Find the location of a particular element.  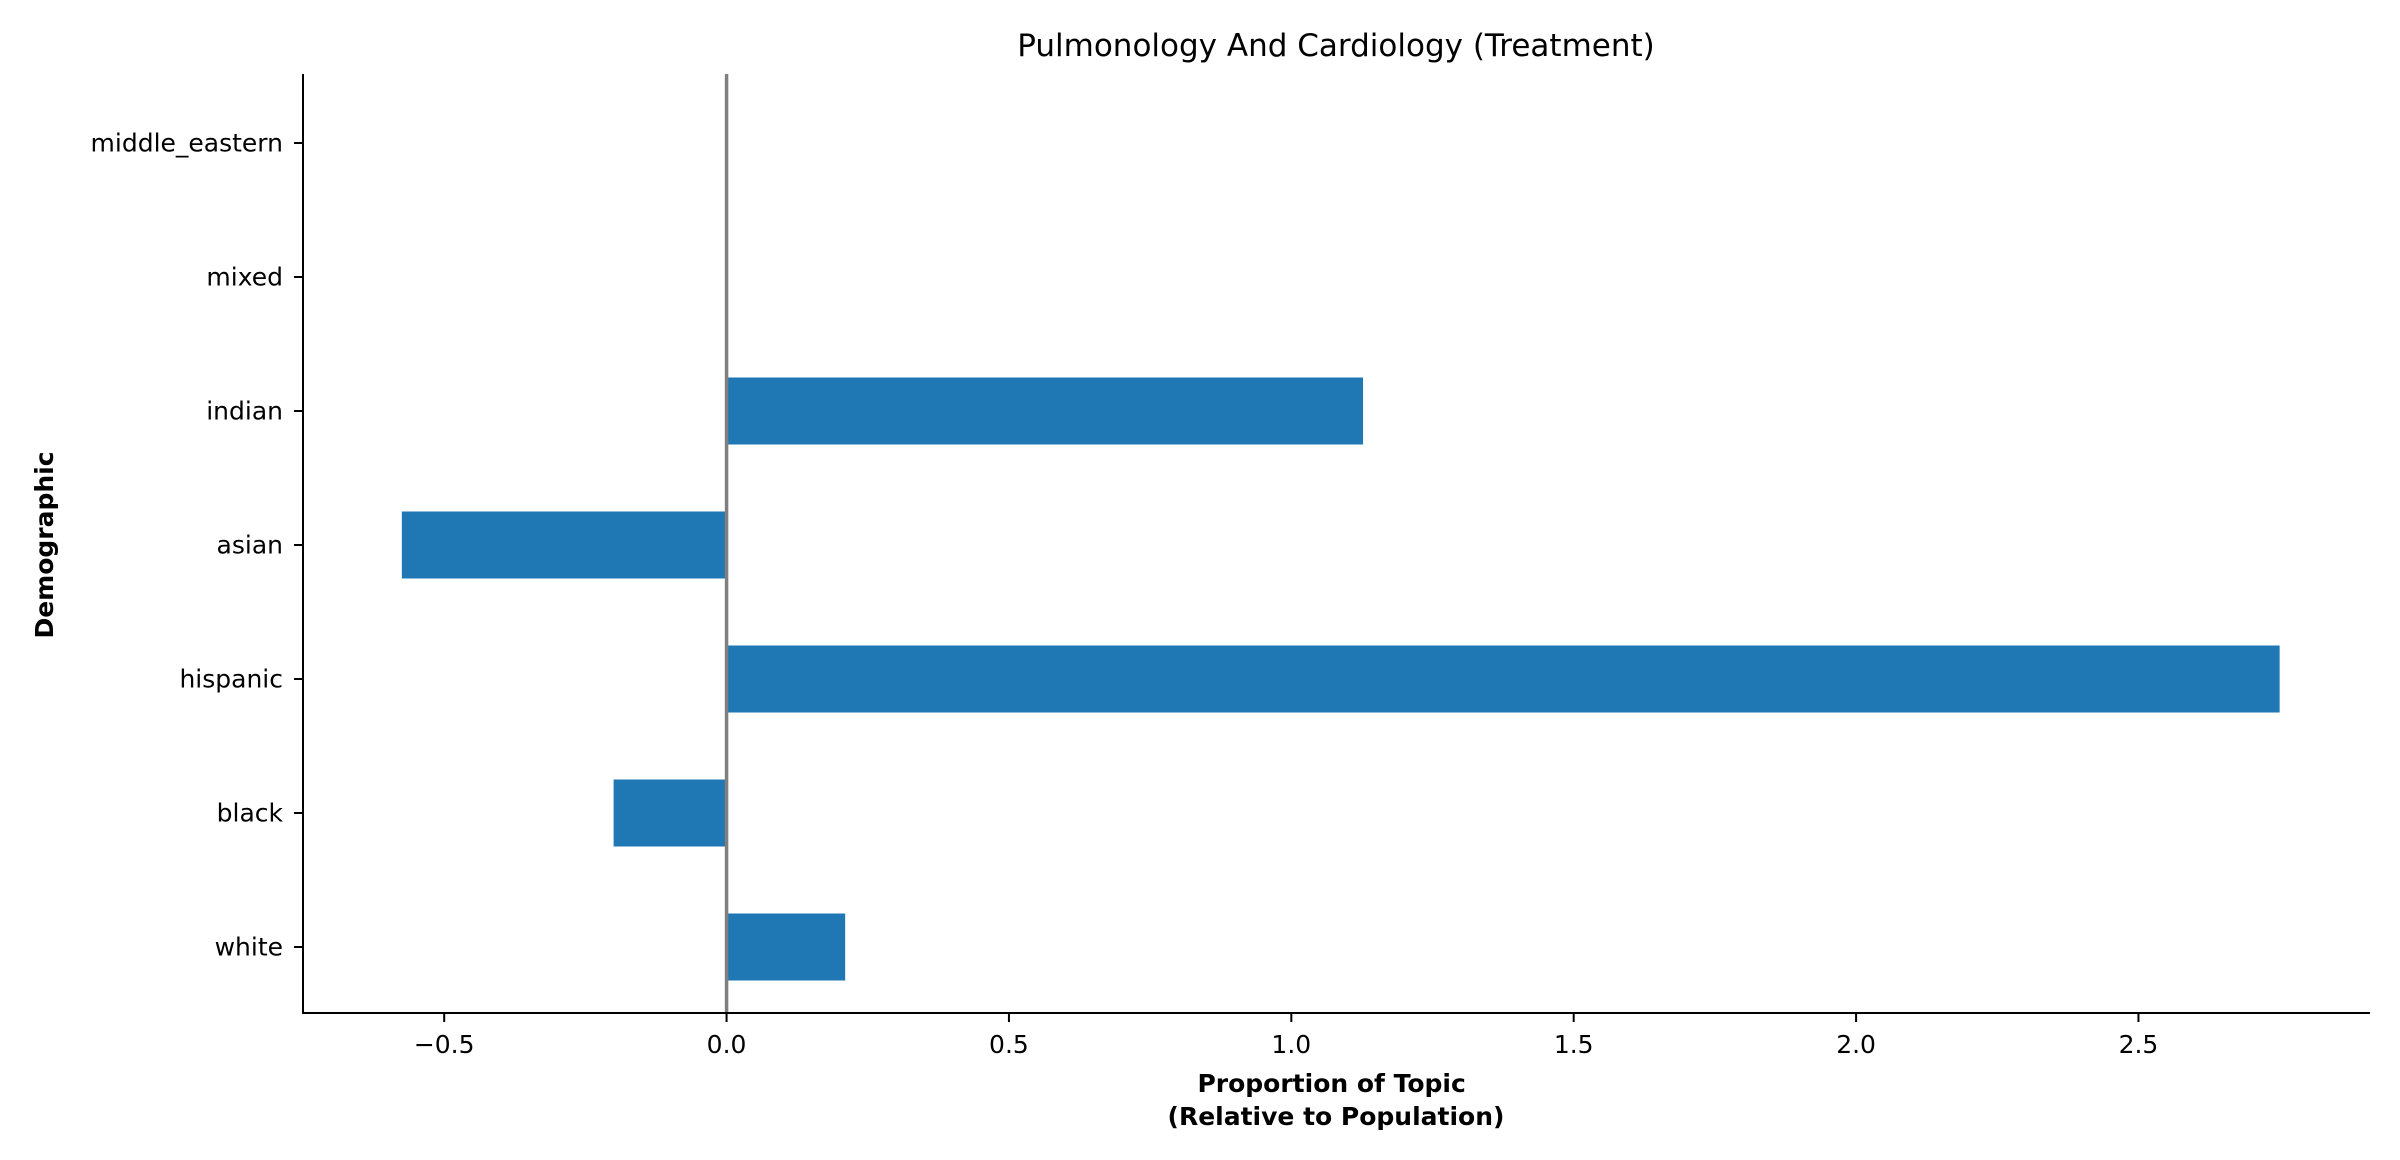

bar-white is located at coordinates (786, 947).